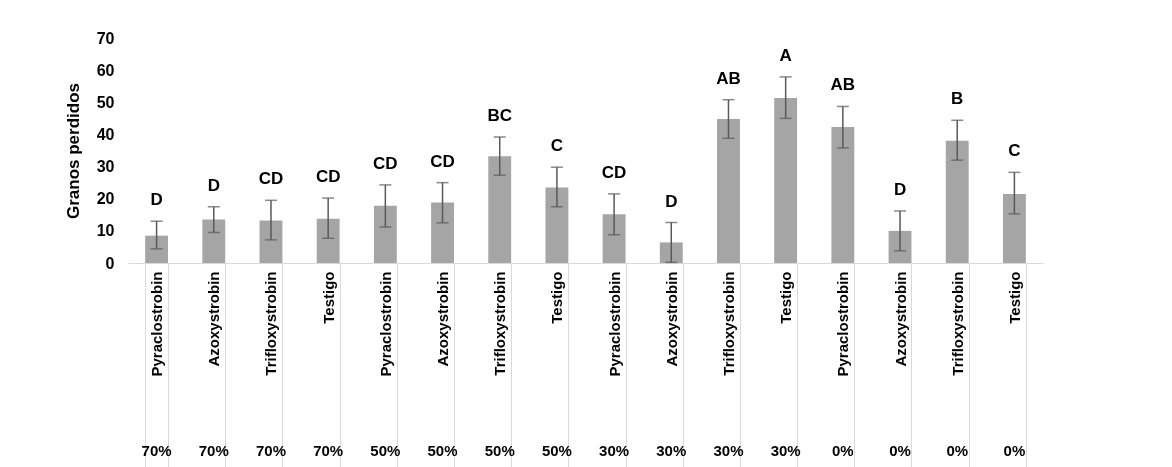  I want to click on y-tick-label: 0, so click(110, 263).